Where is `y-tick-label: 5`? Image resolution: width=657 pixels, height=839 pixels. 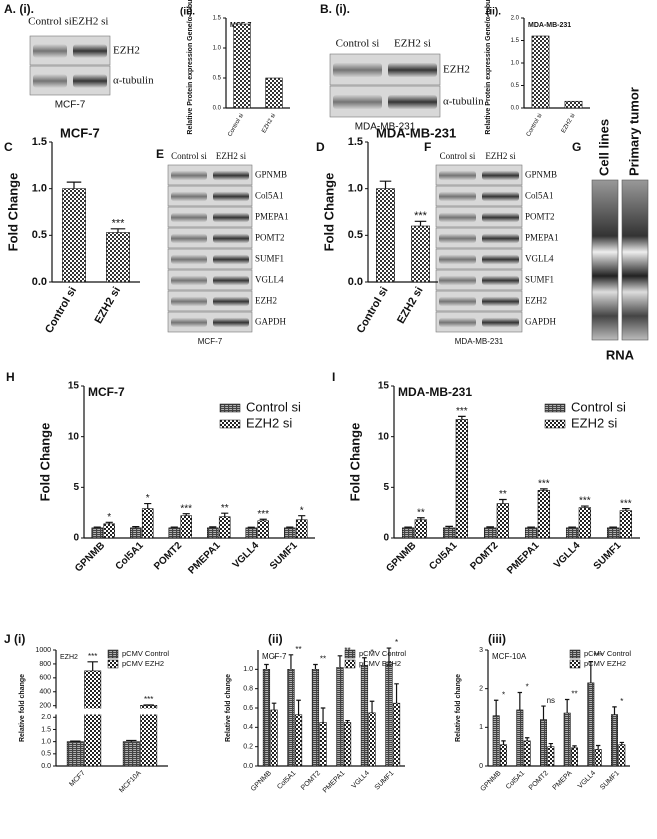 y-tick-label: 5 is located at coordinates (76, 487).